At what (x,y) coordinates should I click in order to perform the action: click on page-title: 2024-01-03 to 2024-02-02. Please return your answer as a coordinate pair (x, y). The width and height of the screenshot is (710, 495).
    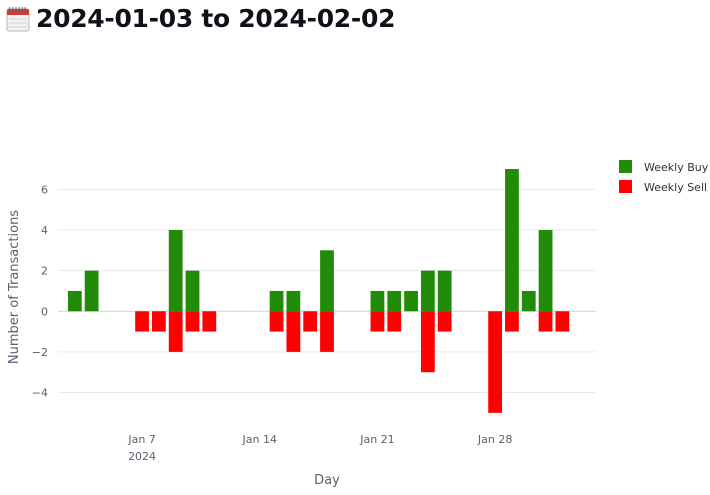
    Looking at the image, I should click on (216, 18).